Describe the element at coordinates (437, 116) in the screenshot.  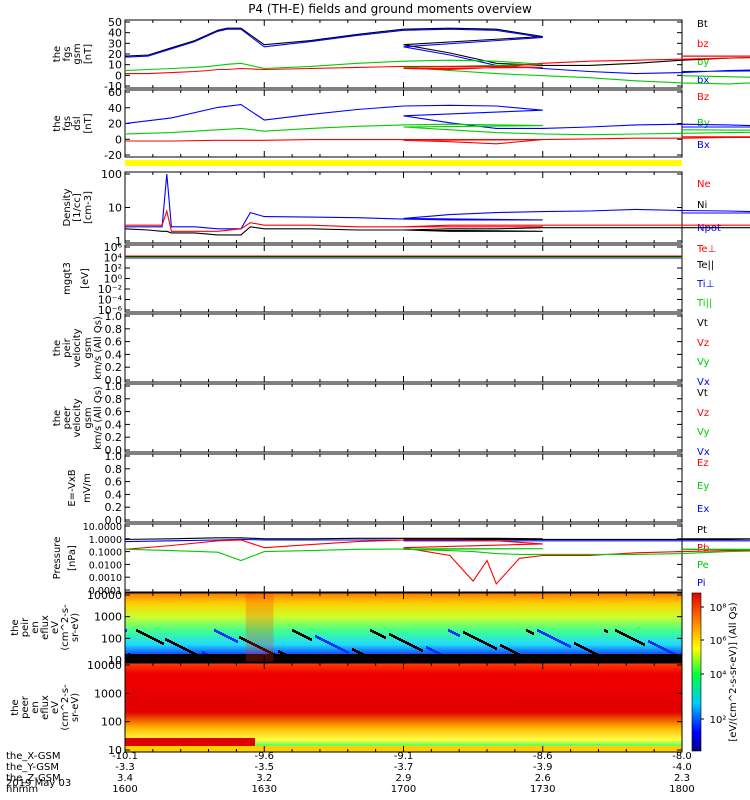
I see `series-Bx` at that location.